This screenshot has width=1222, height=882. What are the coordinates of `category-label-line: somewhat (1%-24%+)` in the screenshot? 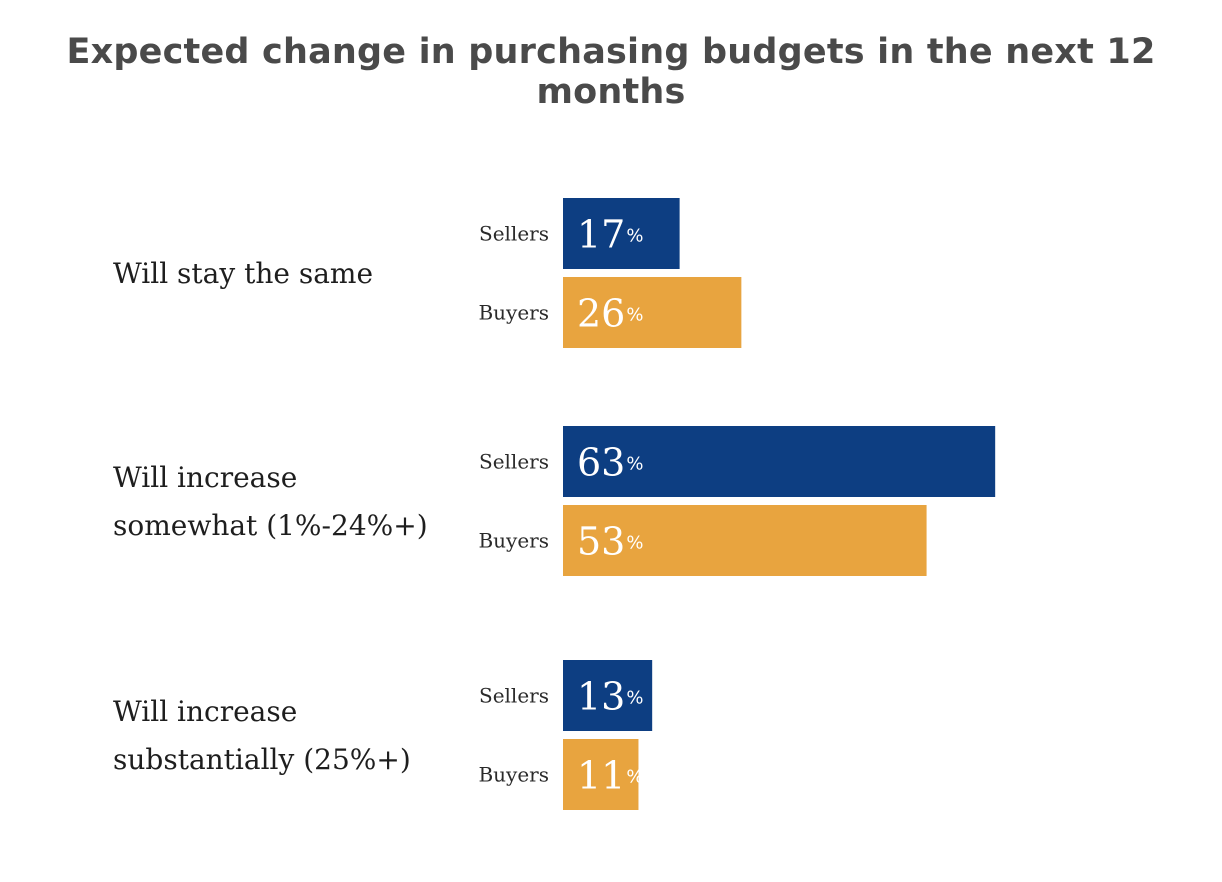 It's located at (270, 525).